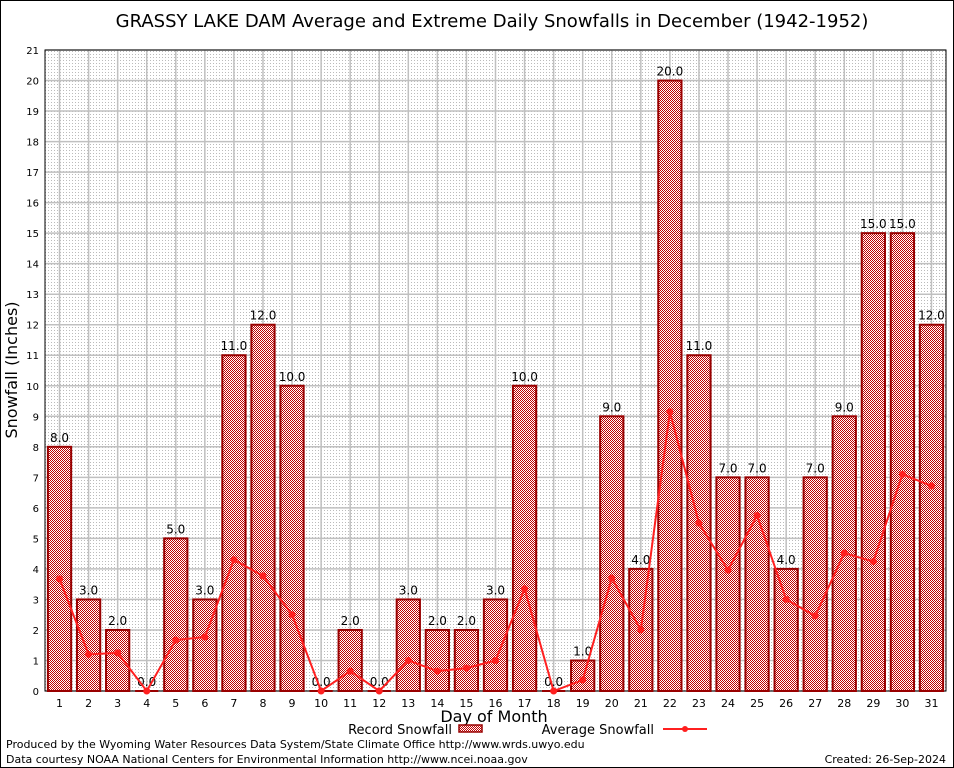  What do you see at coordinates (525, 703) in the screenshot?
I see `x-tick-label: 17` at bounding box center [525, 703].